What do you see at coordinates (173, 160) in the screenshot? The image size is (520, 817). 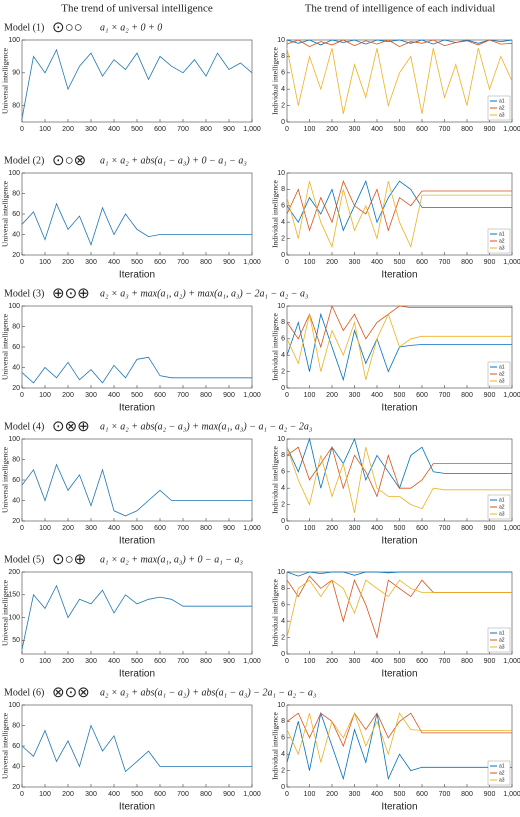 I see `model-formula: a₁ × a₂ + abs(a₁ − a₃) + 0 − a₁ − a₃` at bounding box center [173, 160].